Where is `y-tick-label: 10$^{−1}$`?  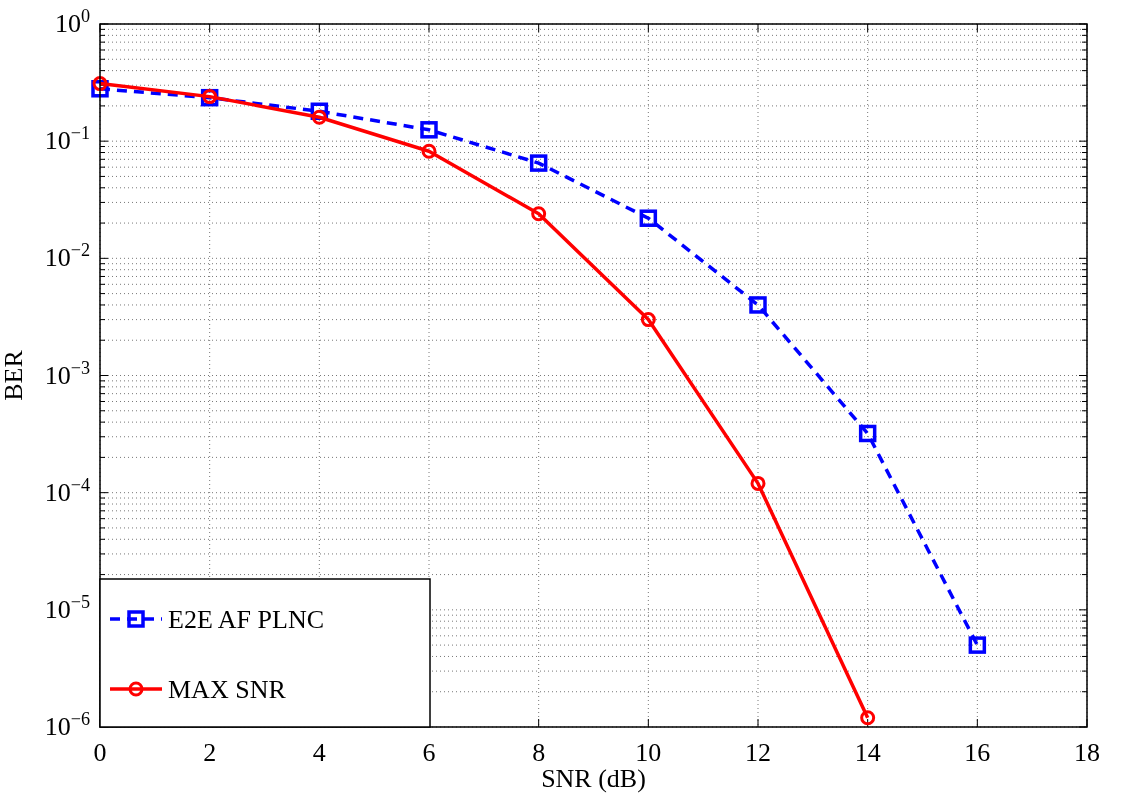
y-tick-label: 10$^{−1}$ is located at coordinates (67, 139).